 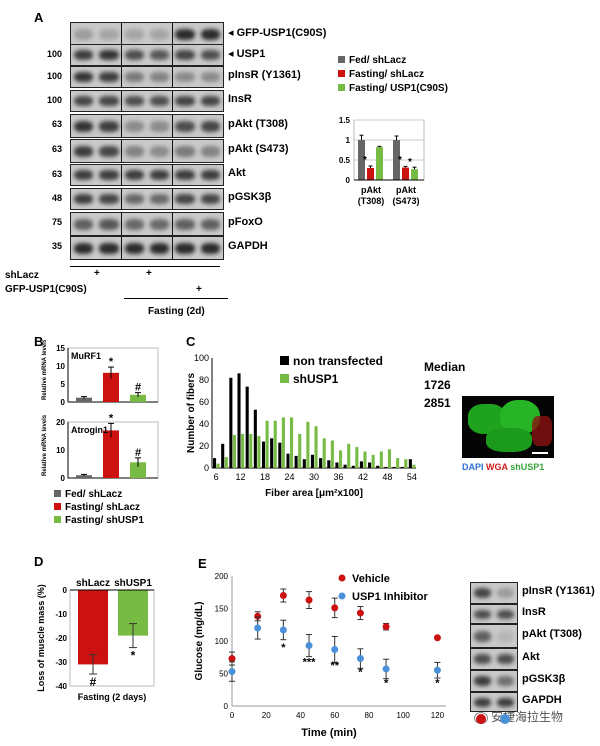 What do you see at coordinates (241, 477) in the screenshot?
I see `x-tick-label: 12` at bounding box center [241, 477].